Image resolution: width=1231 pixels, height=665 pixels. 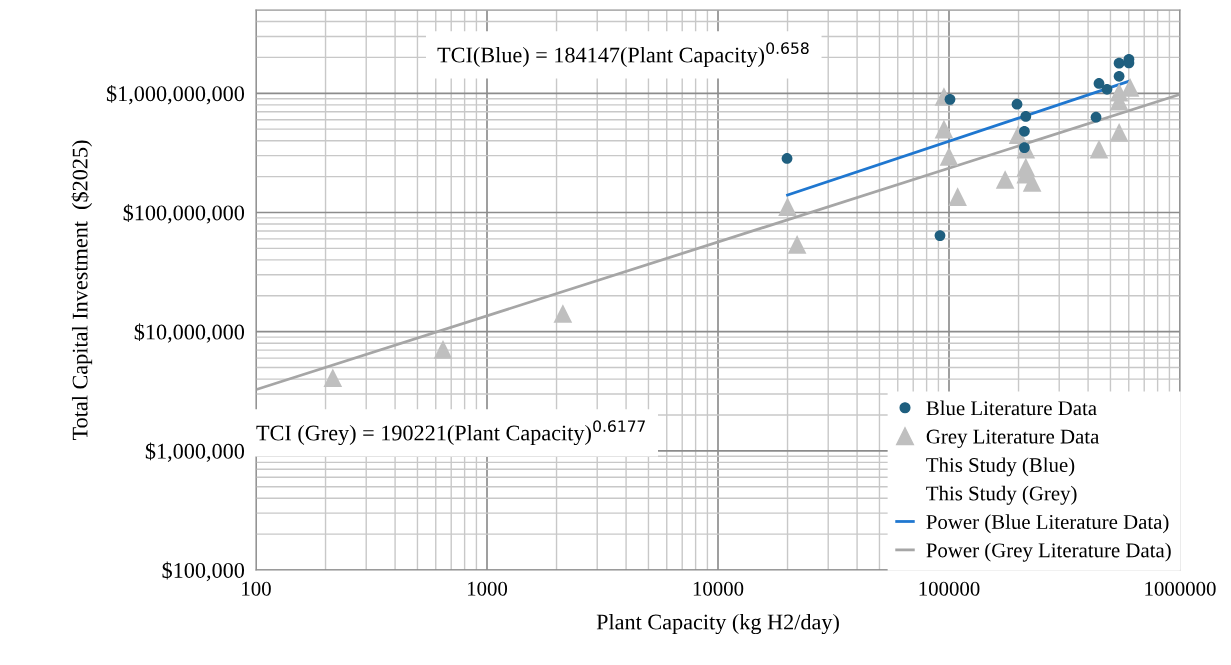 What do you see at coordinates (1048, 552) in the screenshot?
I see `legend-label: Power (Grey Literature Data)` at bounding box center [1048, 552].